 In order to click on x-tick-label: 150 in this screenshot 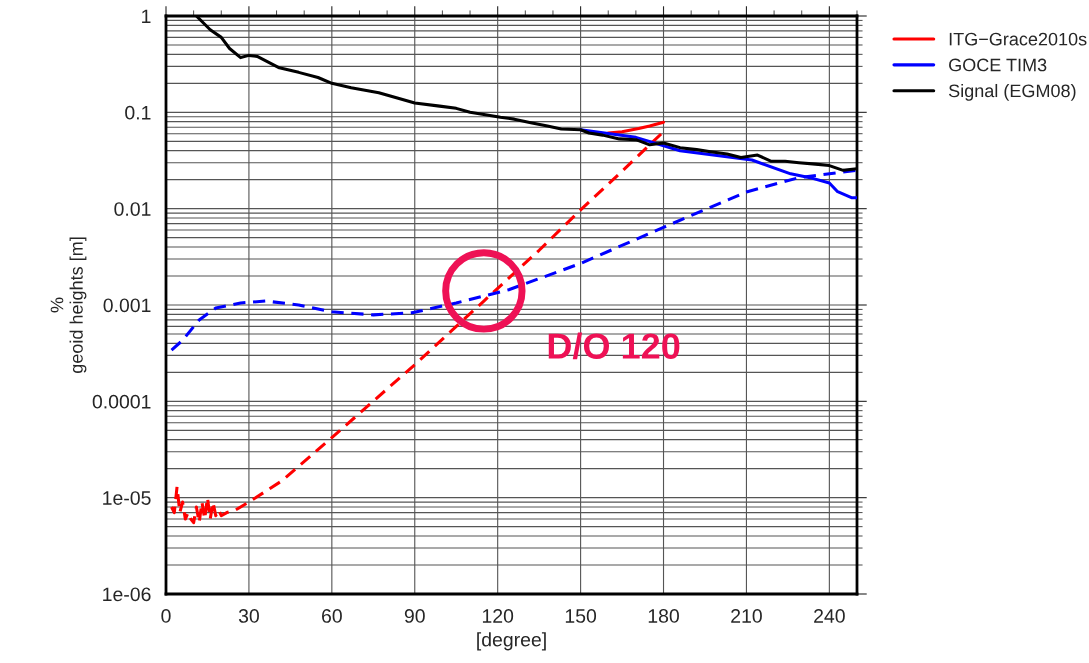, I will do `click(581, 616)`.